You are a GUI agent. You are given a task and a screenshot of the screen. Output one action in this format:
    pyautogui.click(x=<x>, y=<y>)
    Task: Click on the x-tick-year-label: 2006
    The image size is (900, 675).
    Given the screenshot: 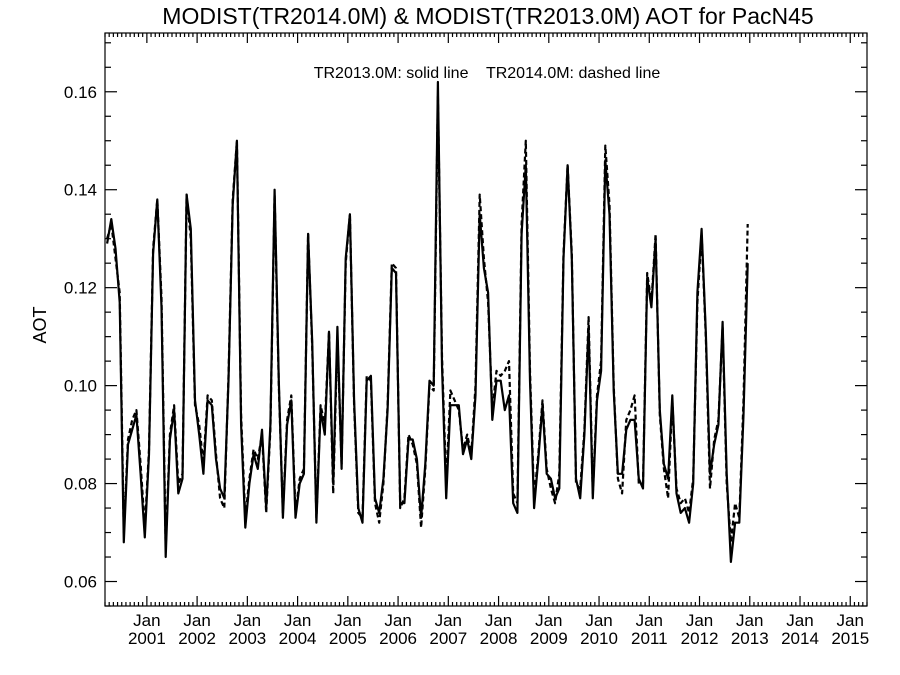 What is the action you would take?
    pyautogui.click(x=398, y=638)
    